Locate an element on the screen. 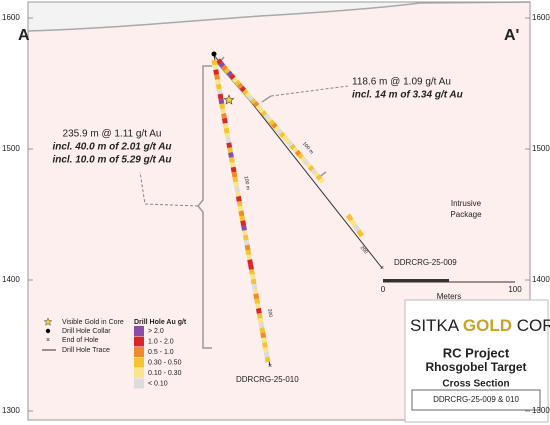 The height and width of the screenshot is (425, 550). scale-unit: Meters is located at coordinates (449, 296).